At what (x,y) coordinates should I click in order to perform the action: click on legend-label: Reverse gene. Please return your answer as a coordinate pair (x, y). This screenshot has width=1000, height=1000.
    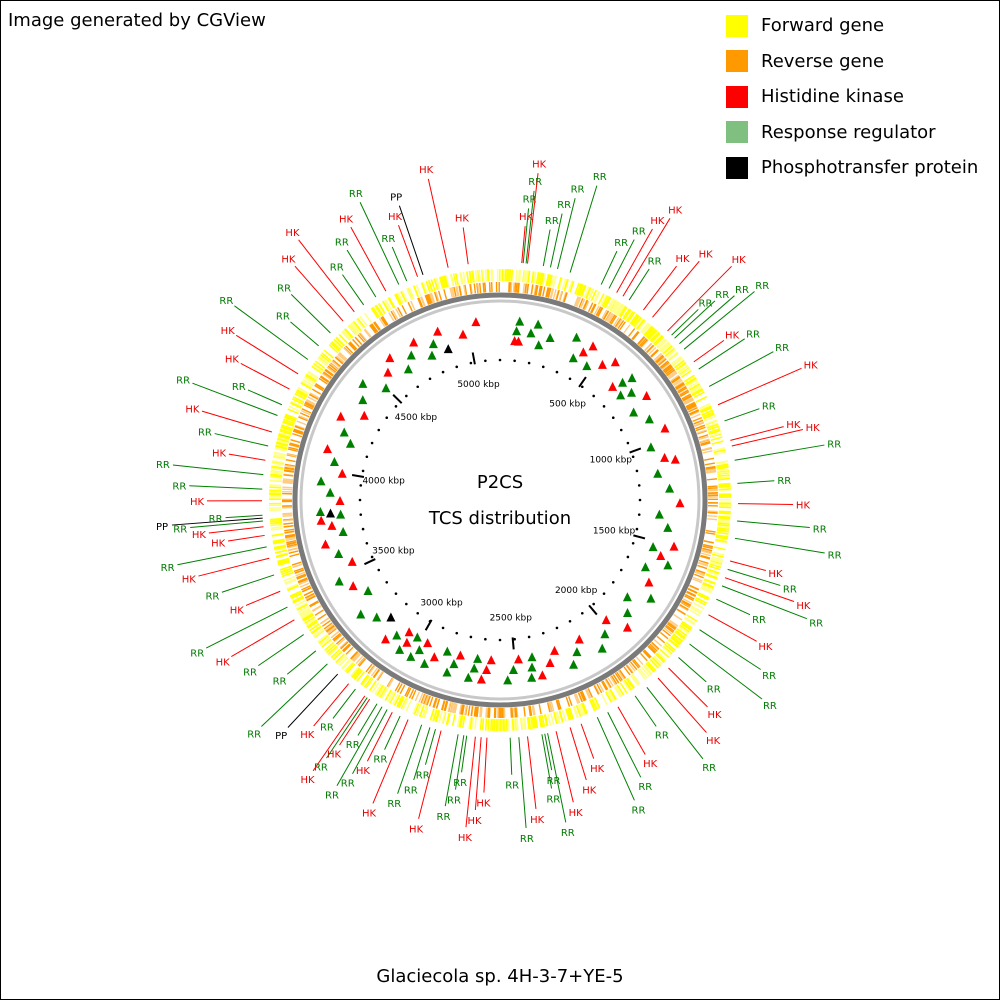
    Looking at the image, I should click on (823, 61).